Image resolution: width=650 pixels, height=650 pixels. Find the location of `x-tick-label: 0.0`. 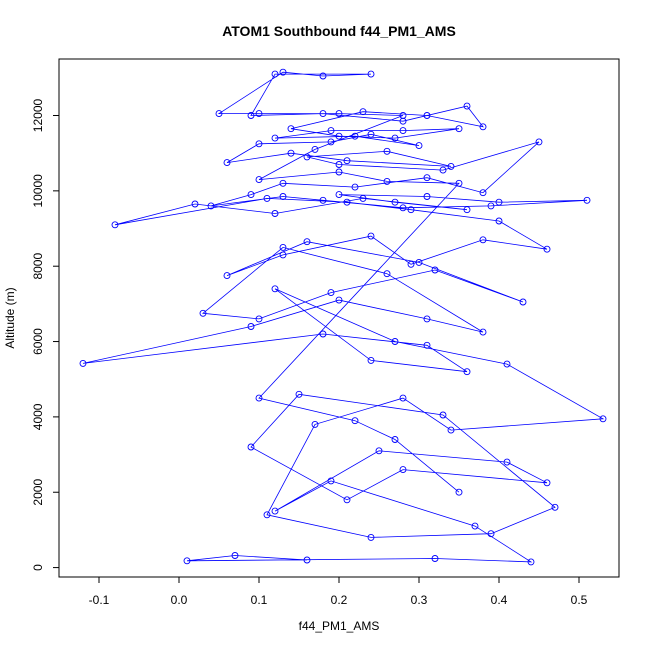

x-tick-label: 0.0 is located at coordinates (179, 600).